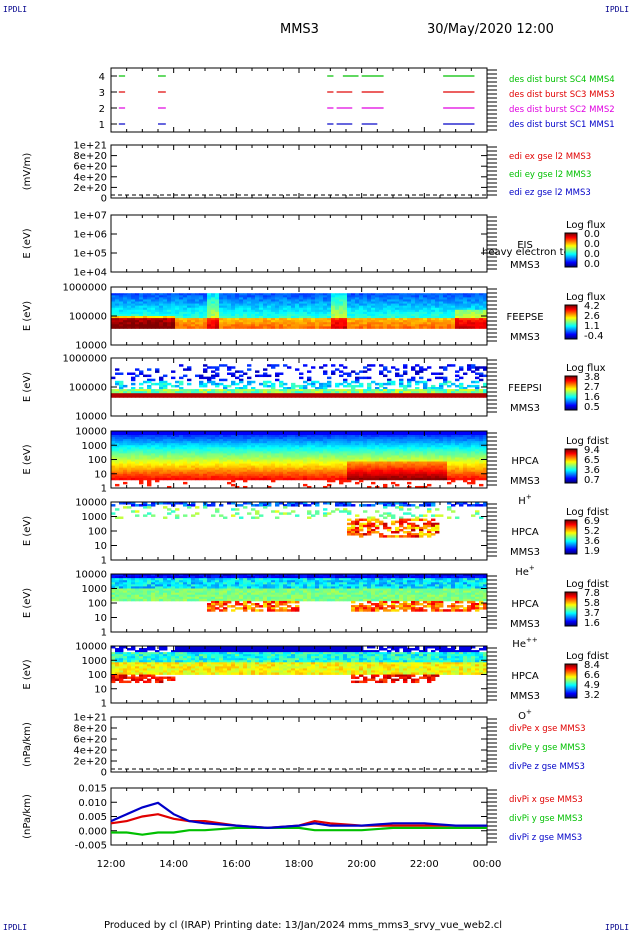 The height and width of the screenshot is (934, 630). Describe the element at coordinates (90, 156) in the screenshot. I see `y-tick-label: 8e+20` at that location.